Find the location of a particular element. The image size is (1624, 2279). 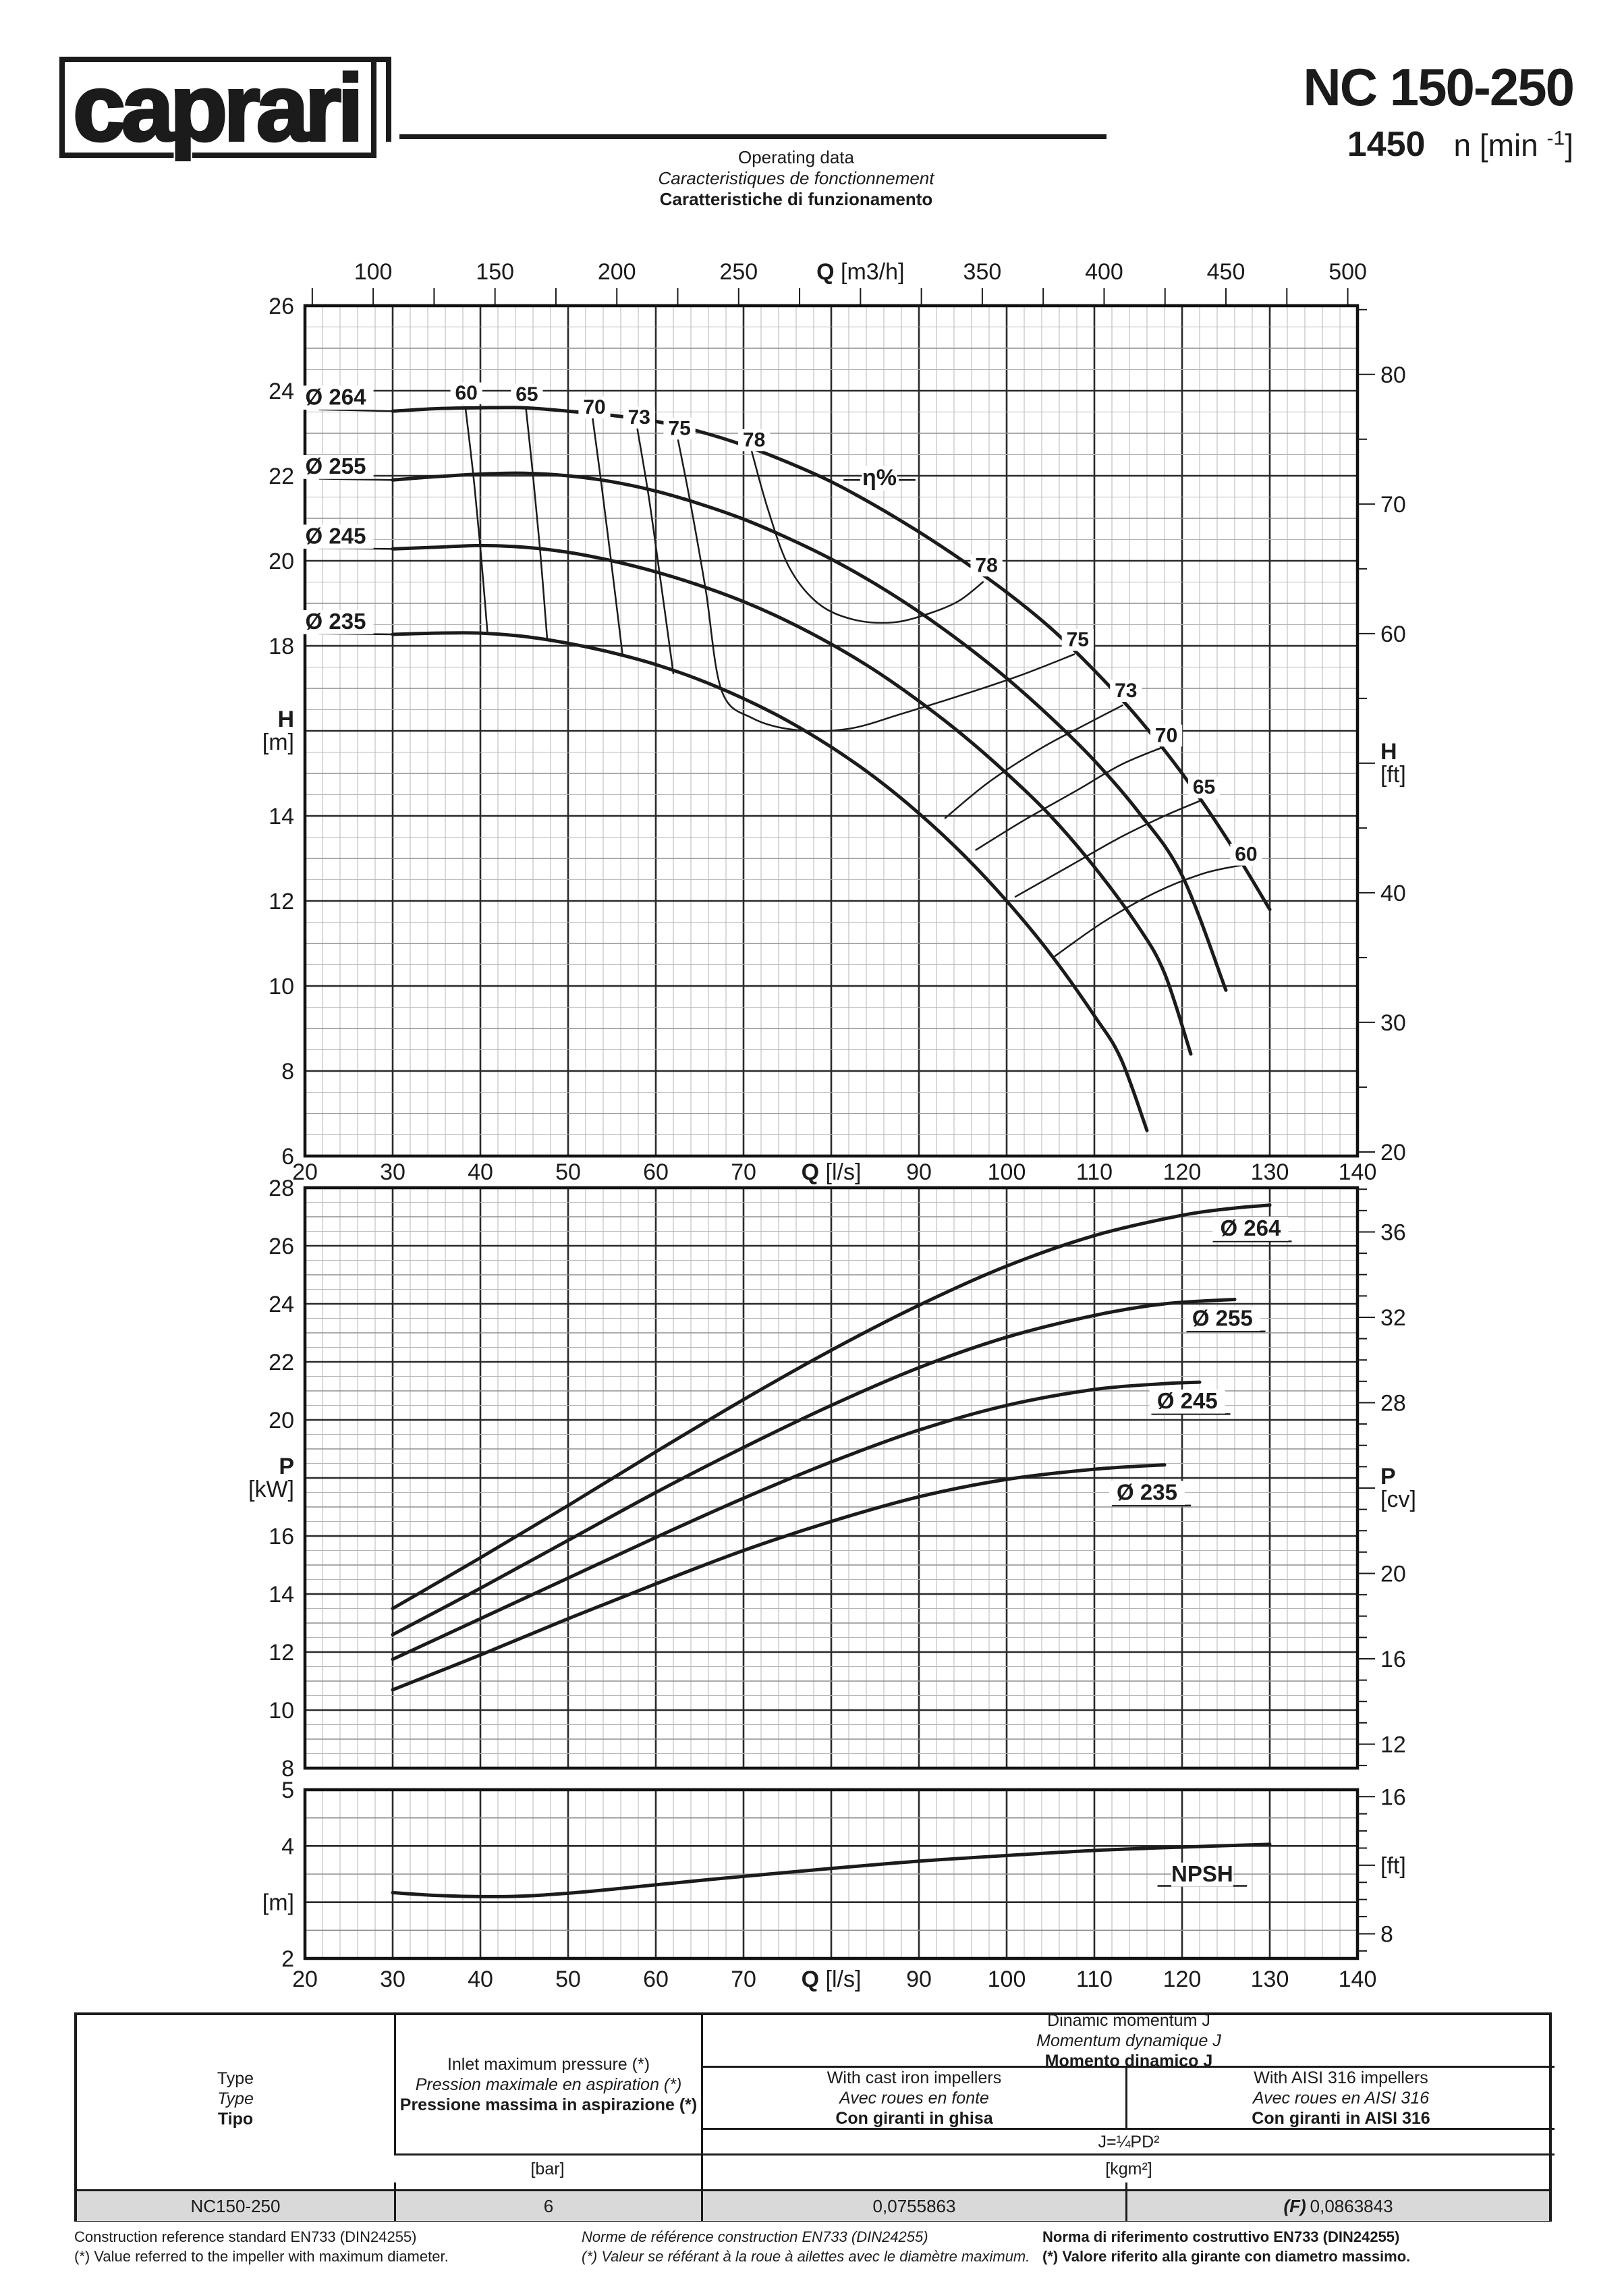

subtitle-en: Operating data is located at coordinates (795, 157).